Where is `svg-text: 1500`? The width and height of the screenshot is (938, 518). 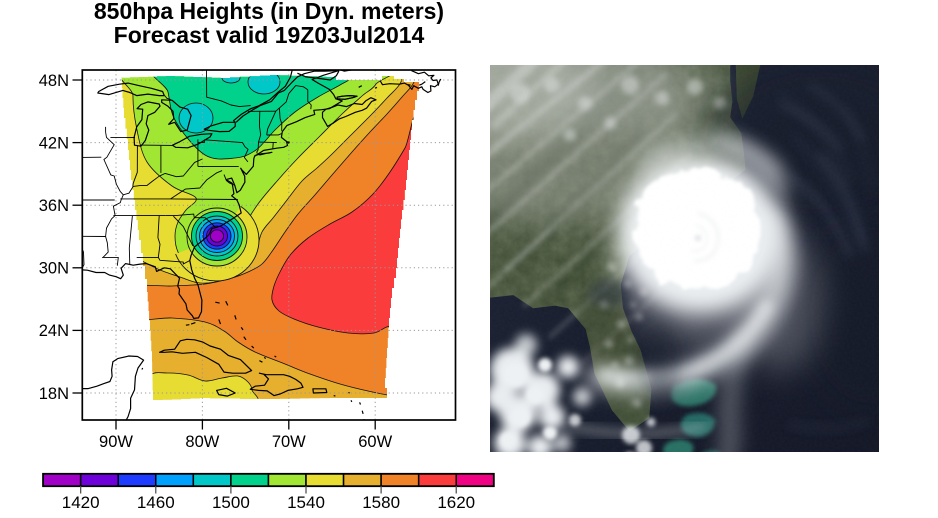 svg-text: 1500 is located at coordinates (231, 502).